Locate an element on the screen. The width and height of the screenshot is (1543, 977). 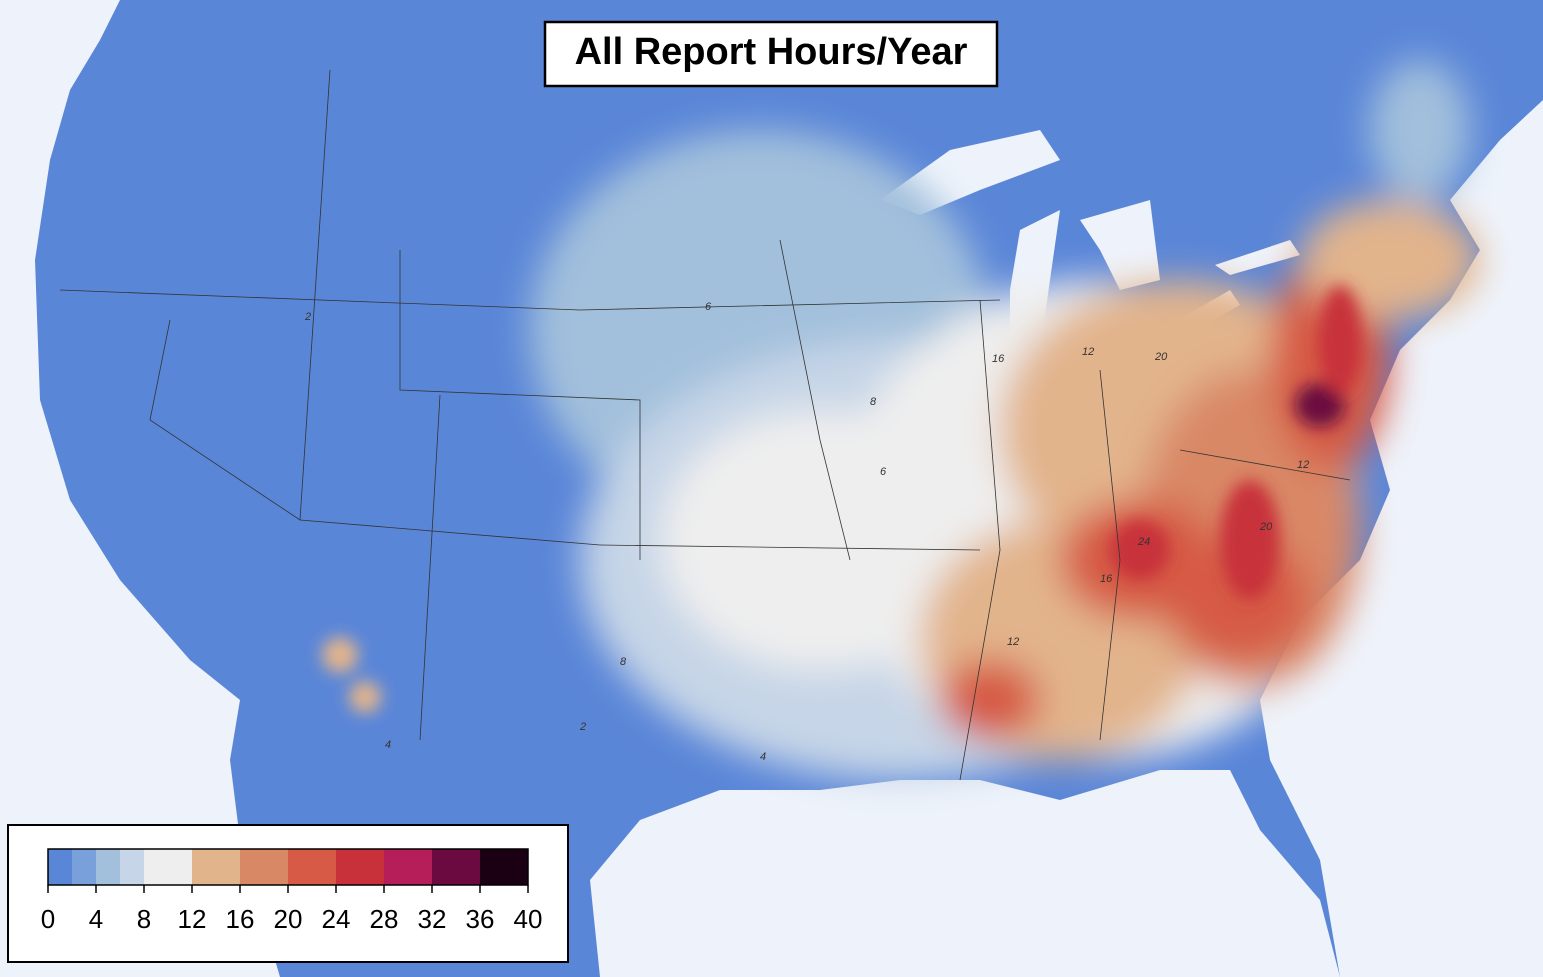
colorbar-tick-label: 36 is located at coordinates (480, 919).